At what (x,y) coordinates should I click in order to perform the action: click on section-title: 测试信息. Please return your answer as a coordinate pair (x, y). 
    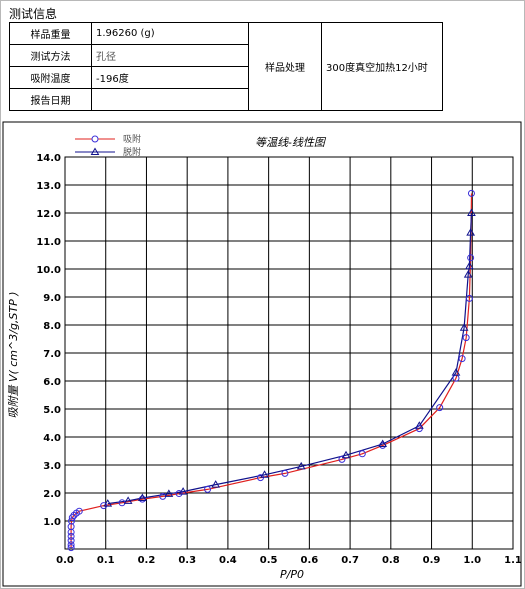
    Looking at the image, I should click on (33, 14).